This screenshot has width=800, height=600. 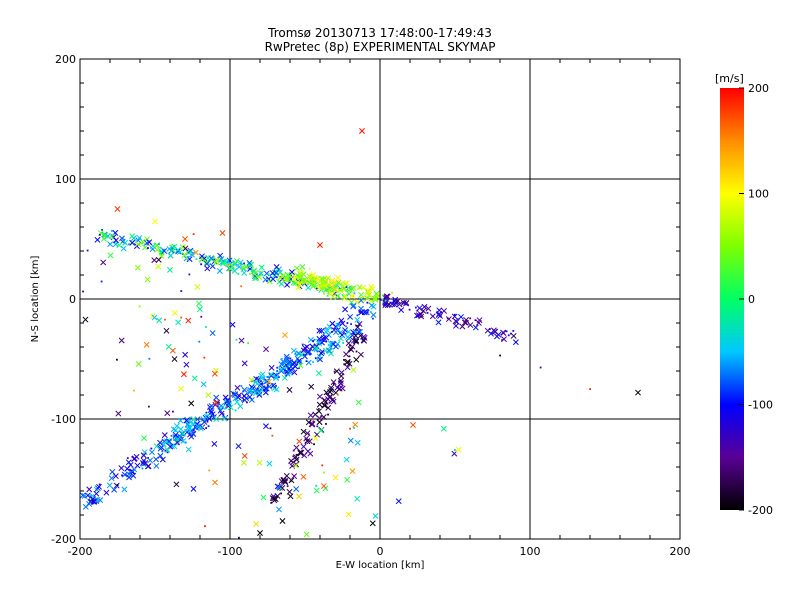 I want to click on x-axis-title: E-W location [km], so click(x=380, y=565).